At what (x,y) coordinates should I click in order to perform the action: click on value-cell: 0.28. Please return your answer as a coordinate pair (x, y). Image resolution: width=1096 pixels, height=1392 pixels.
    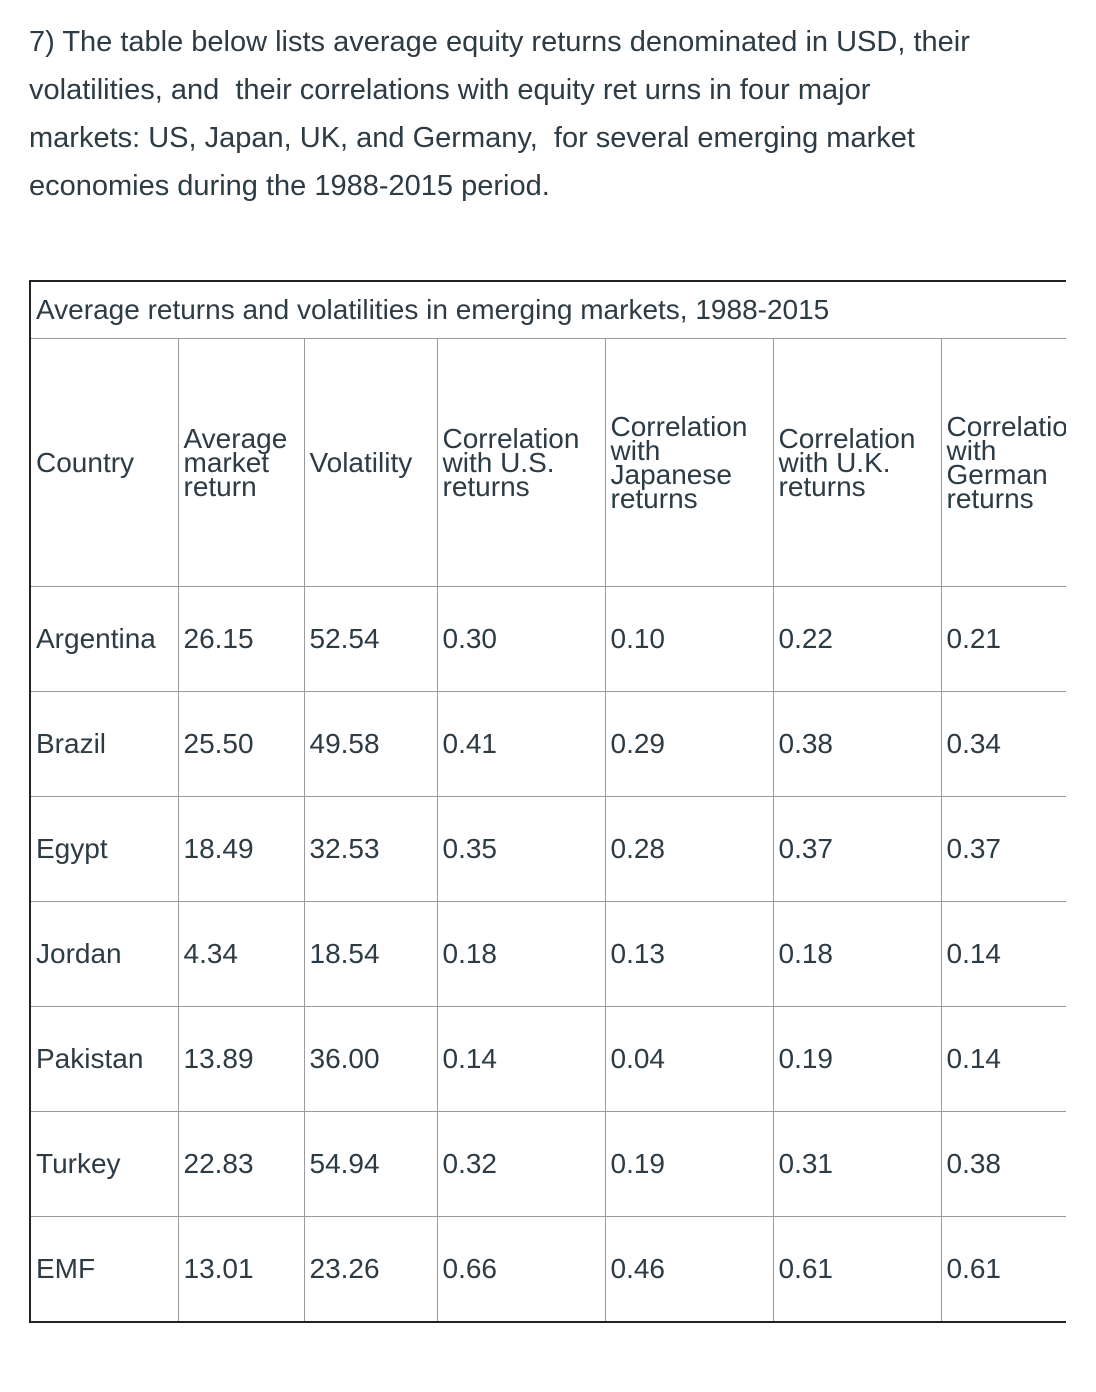
    Looking at the image, I should click on (689, 849).